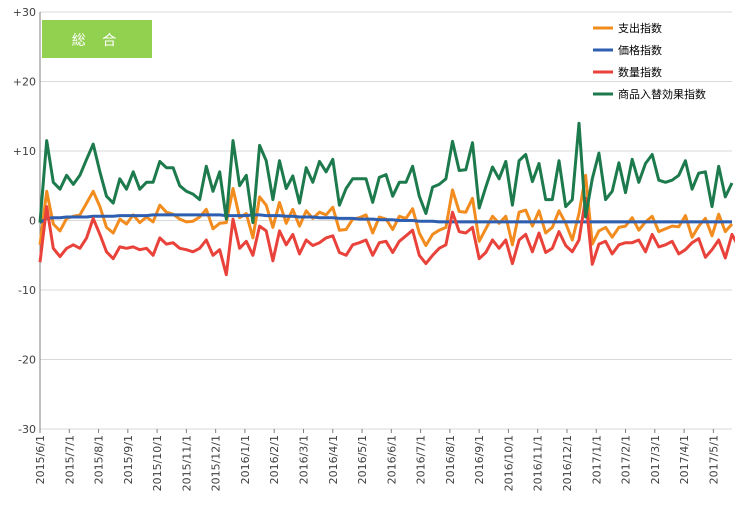 Image resolution: width=735 pixels, height=510 pixels. What do you see at coordinates (27, 221) in the screenshot?
I see `y-axis: +30 +20 +10 0 -10 -20 -30` at bounding box center [27, 221].